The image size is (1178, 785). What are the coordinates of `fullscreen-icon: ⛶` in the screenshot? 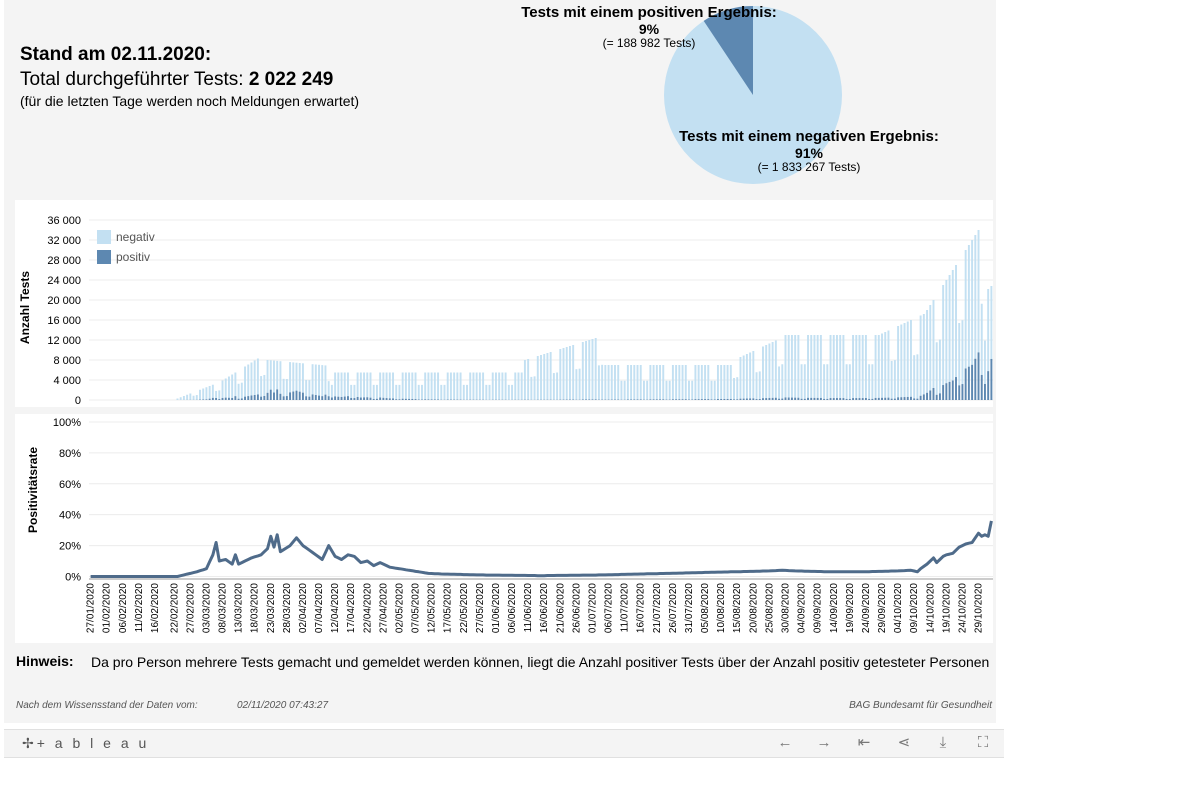 It's located at (983, 742).